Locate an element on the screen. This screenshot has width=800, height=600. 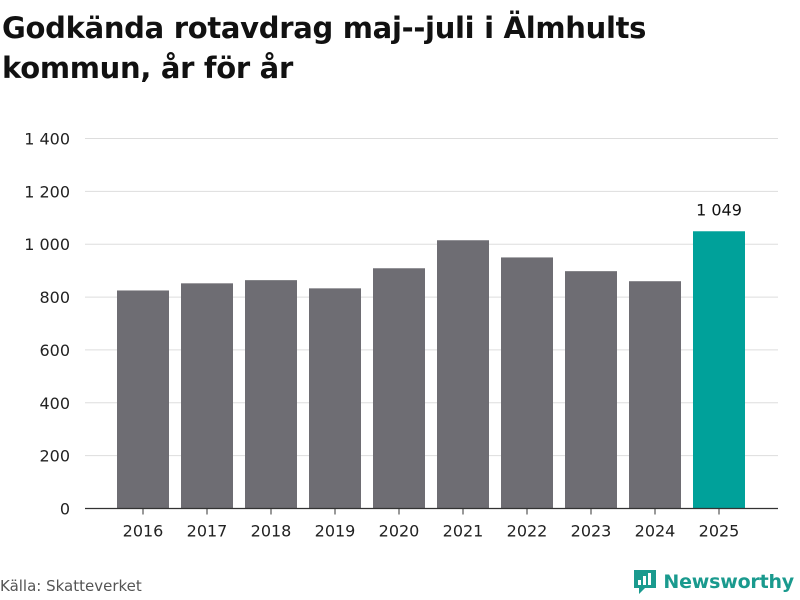
x-tick-label: 2023 is located at coordinates (591, 531).